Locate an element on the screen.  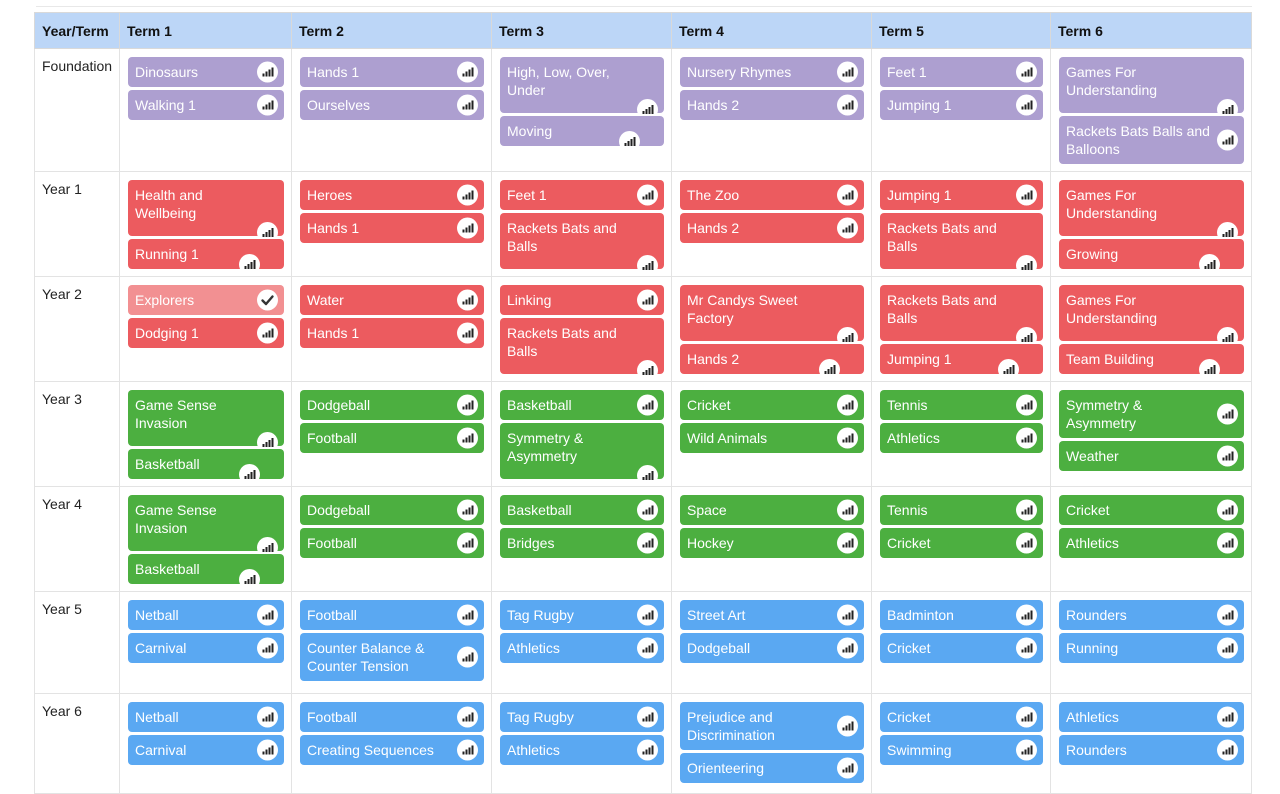
unit-card: Dinosaurs is located at coordinates (206, 72).